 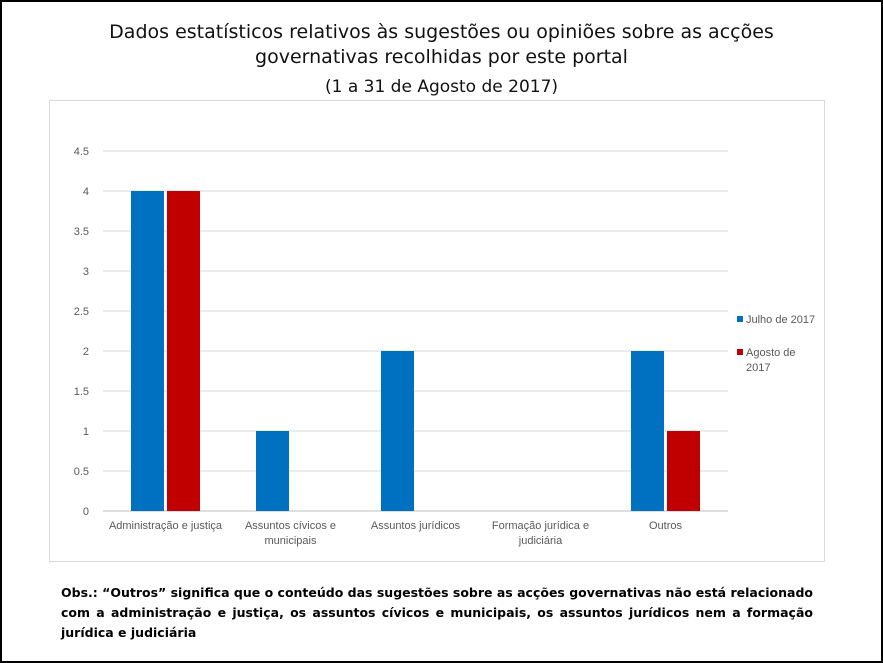 What do you see at coordinates (758, 368) in the screenshot?
I see `legend-label: 2017` at bounding box center [758, 368].